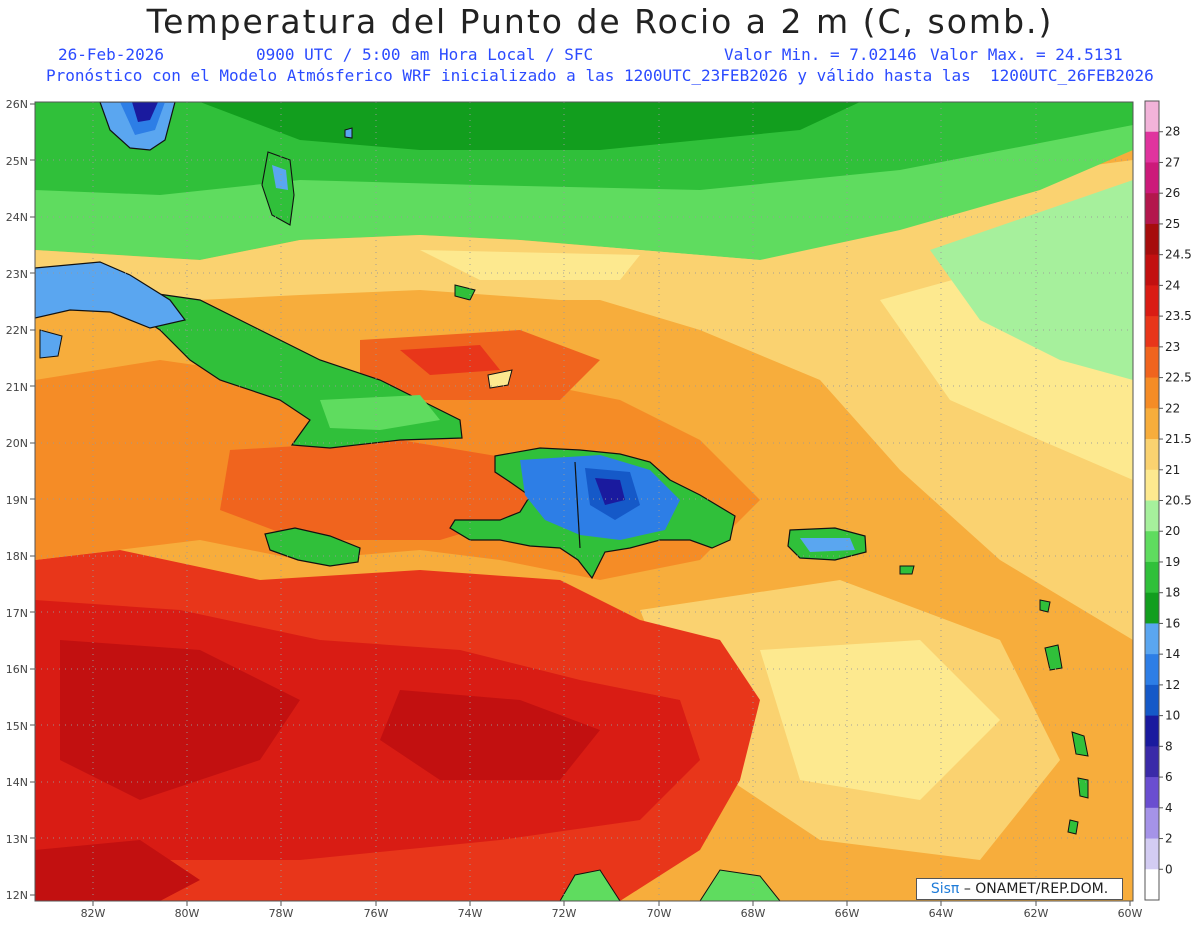 The image size is (1200, 927). Describe the element at coordinates (1172, 162) in the screenshot. I see `colorbar-label: 27` at that location.